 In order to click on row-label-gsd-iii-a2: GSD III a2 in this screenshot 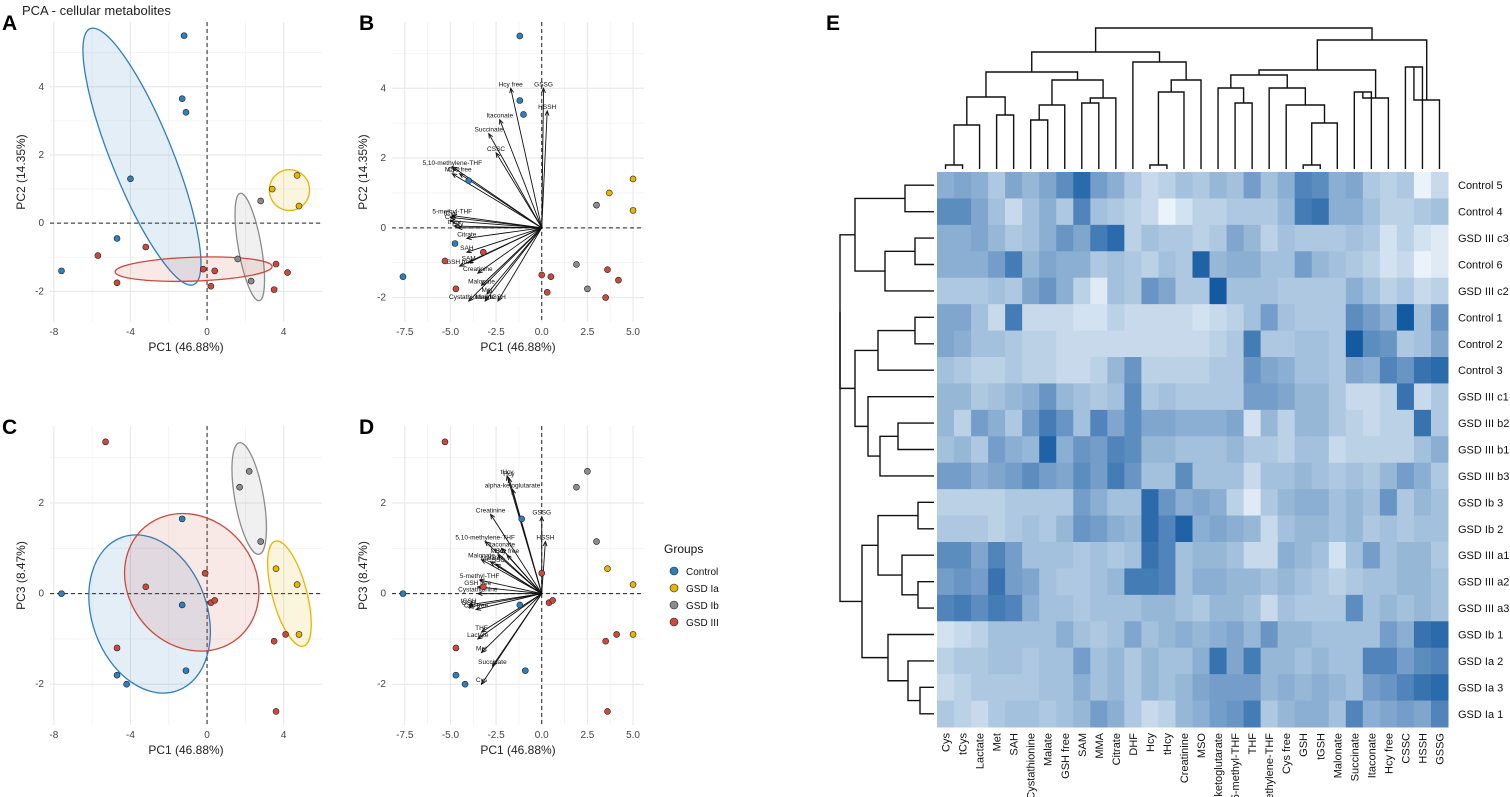, I will do `click(1483, 583)`.